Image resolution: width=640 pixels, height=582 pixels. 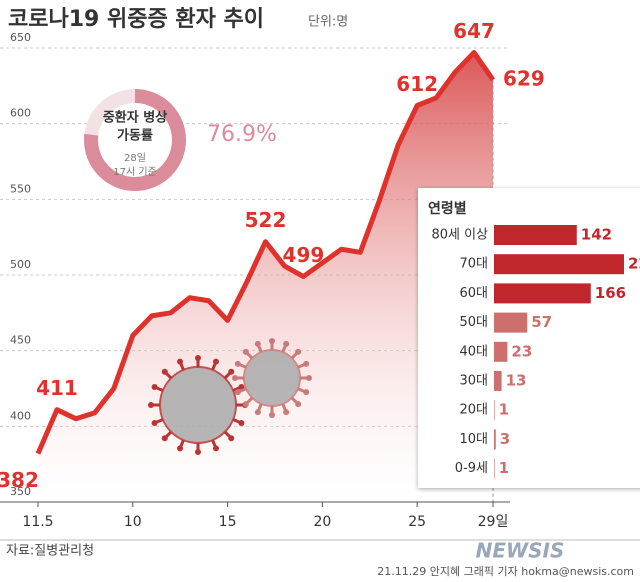 What do you see at coordinates (473, 351) in the screenshot?
I see `category-label: 40대` at bounding box center [473, 351].